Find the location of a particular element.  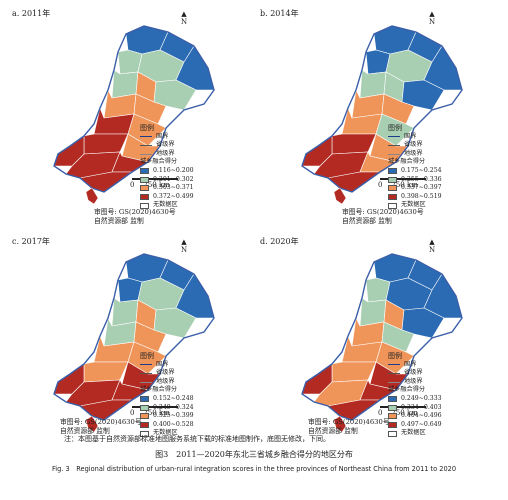

legend-class-4: 0.372~0.499 is located at coordinates (173, 196).